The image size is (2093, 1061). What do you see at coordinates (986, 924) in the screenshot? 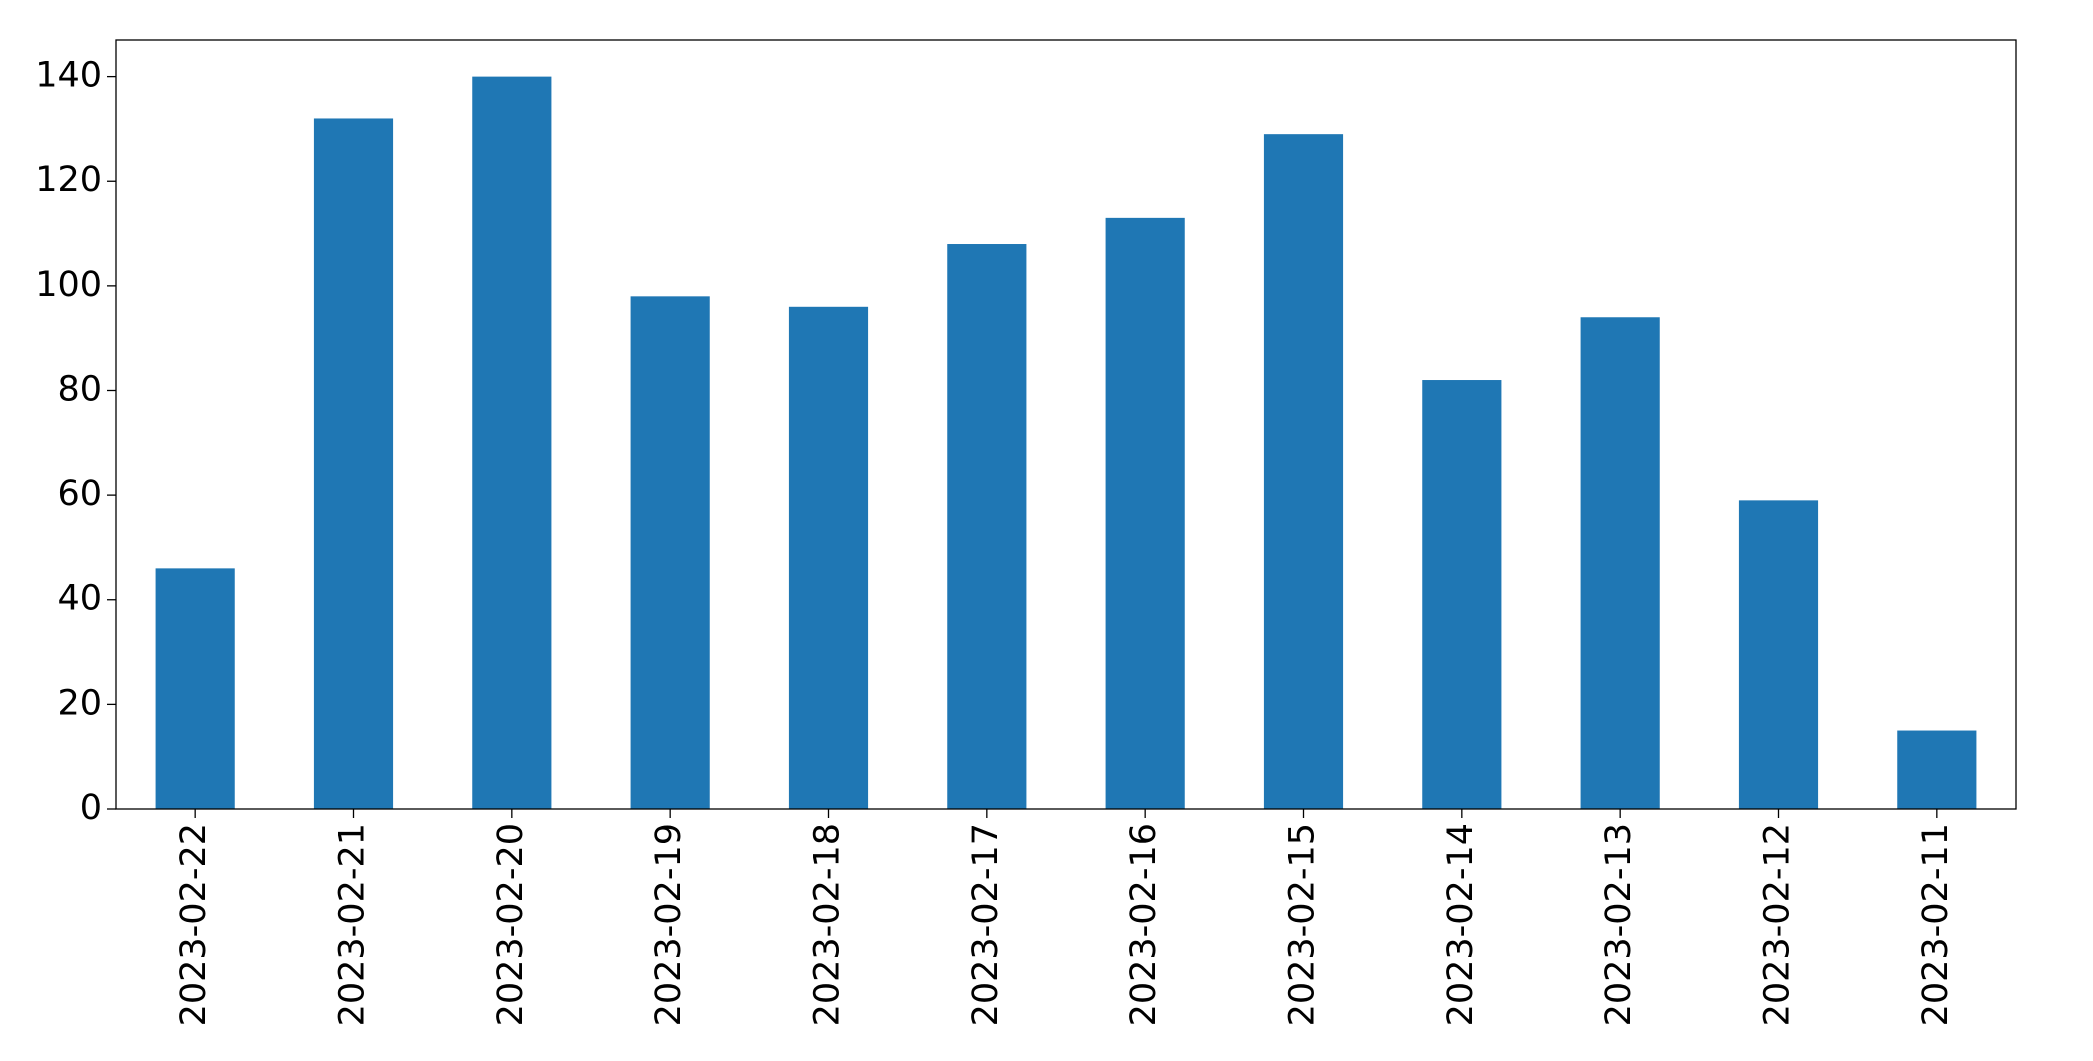
I see `x-tick-label: 2023-02-17` at bounding box center [986, 924].